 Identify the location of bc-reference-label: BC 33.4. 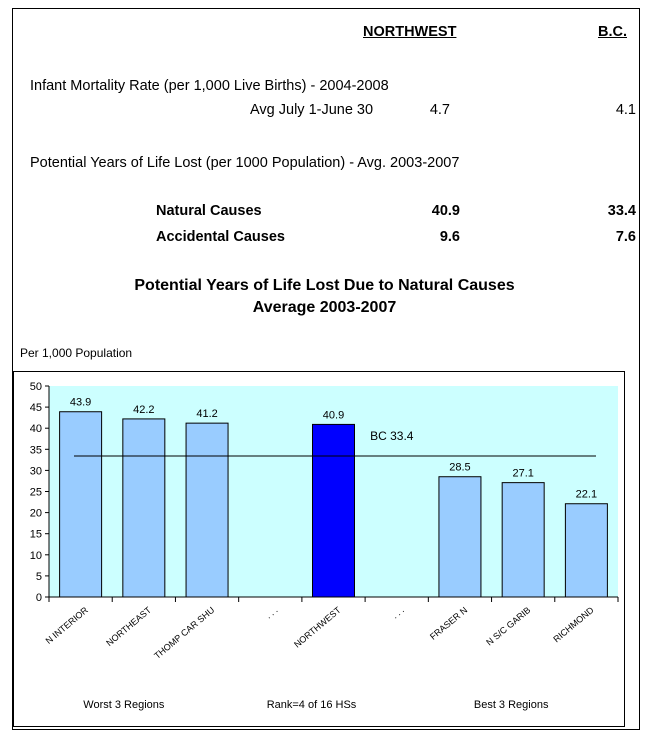
(392, 436).